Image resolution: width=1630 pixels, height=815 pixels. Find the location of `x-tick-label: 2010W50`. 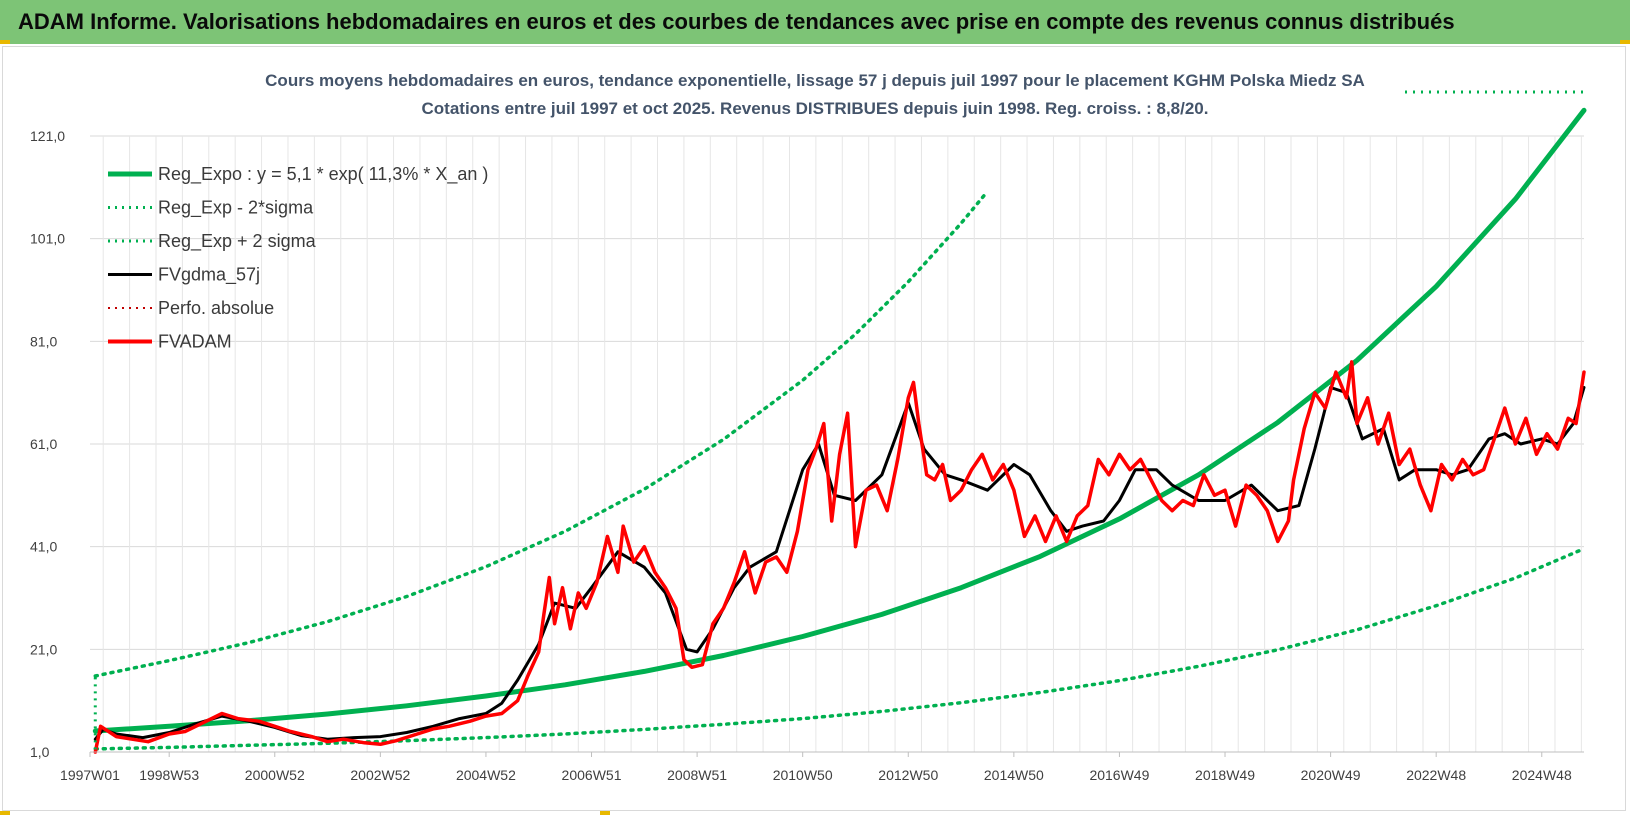

x-tick-label: 2010W50 is located at coordinates (803, 775).